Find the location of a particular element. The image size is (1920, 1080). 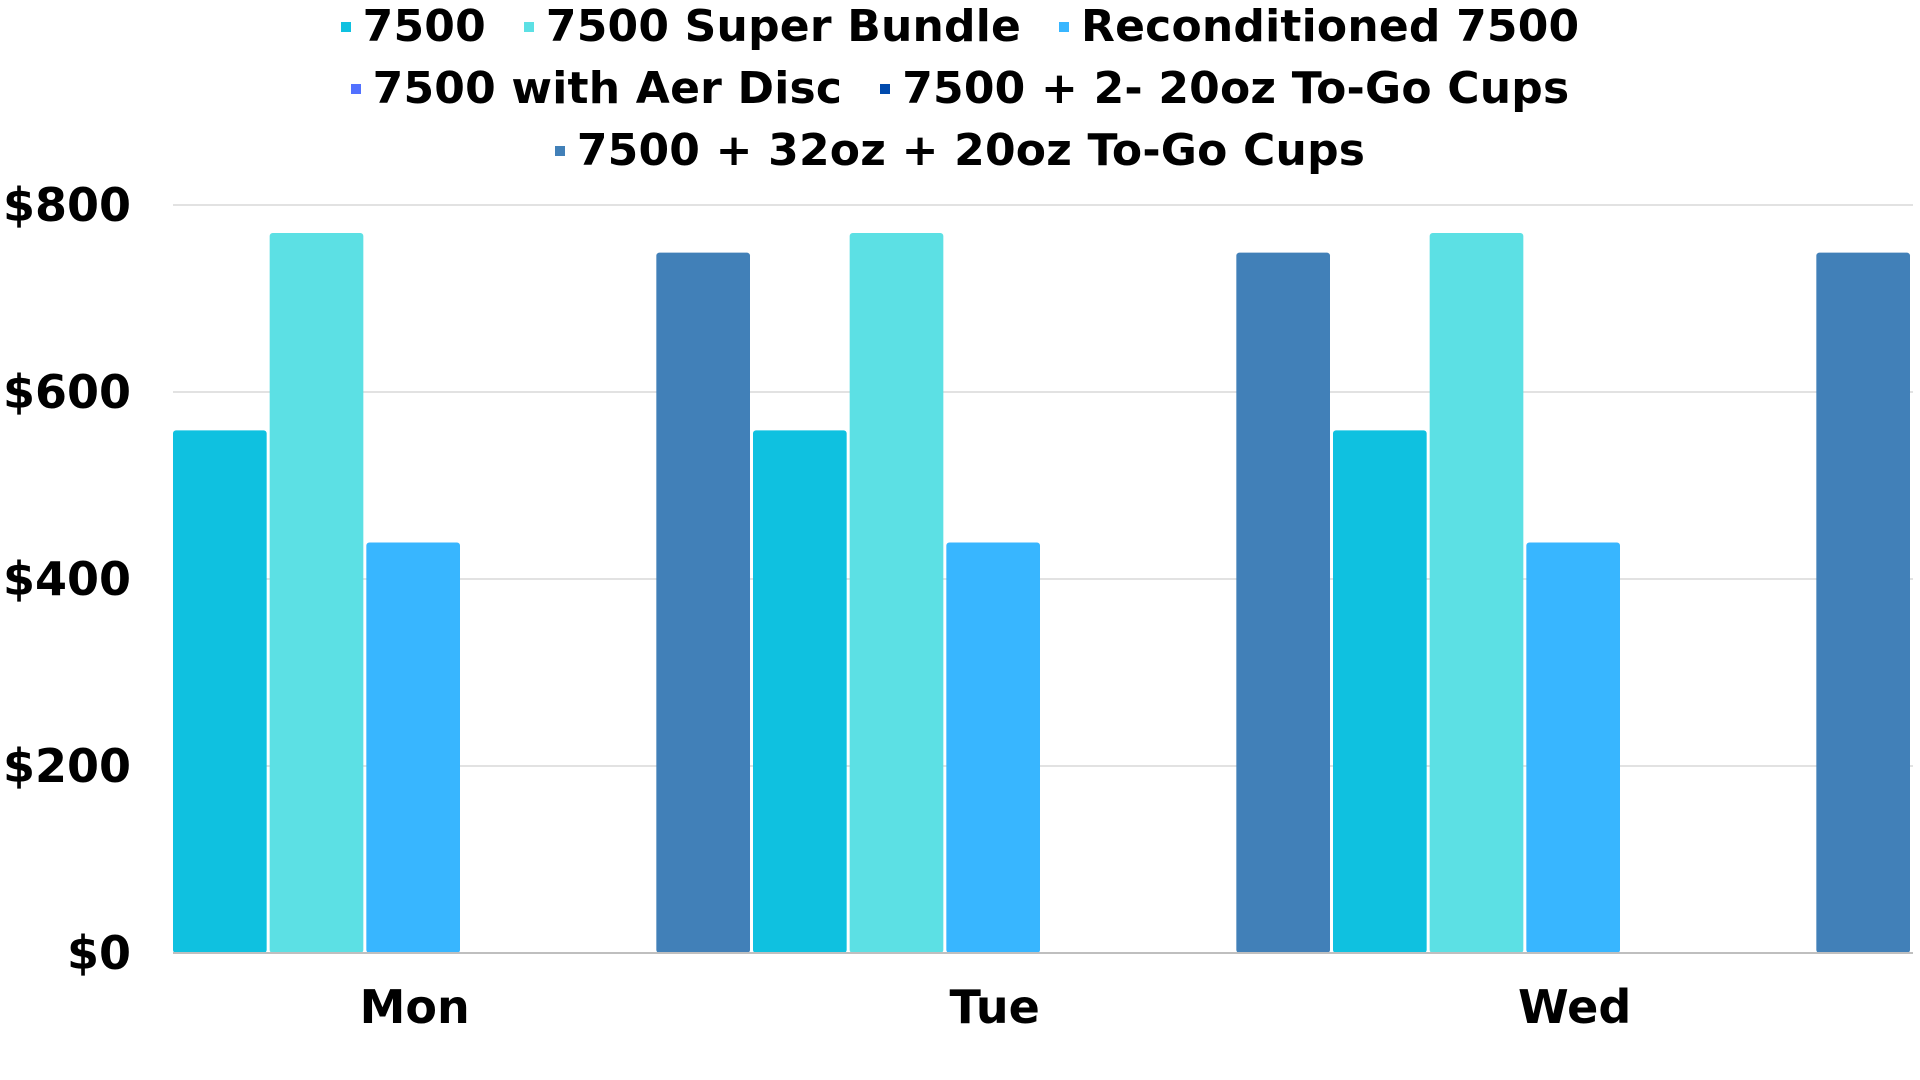

y-tick-label: $400 is located at coordinates (67, 579).